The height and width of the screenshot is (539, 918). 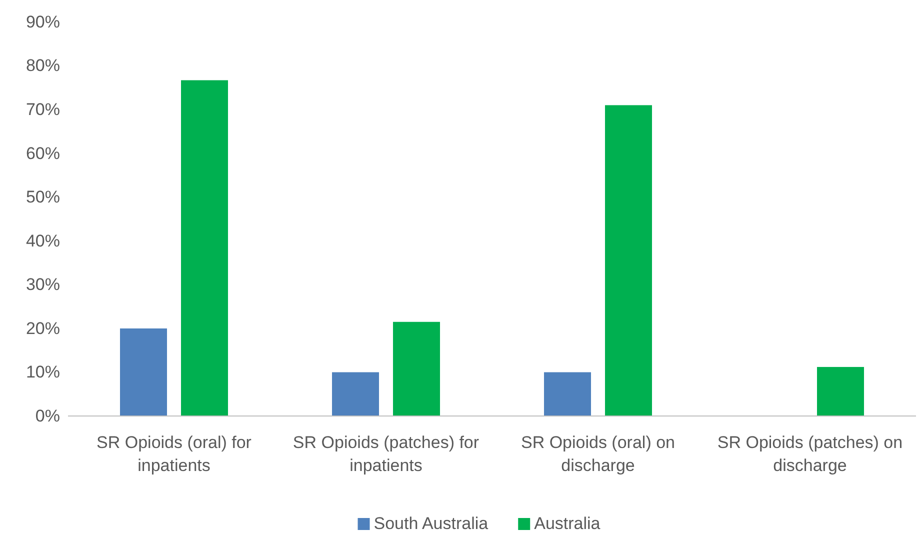 I want to click on x-tick-label: SR Opioids (oral) on discharge, so click(x=598, y=454).